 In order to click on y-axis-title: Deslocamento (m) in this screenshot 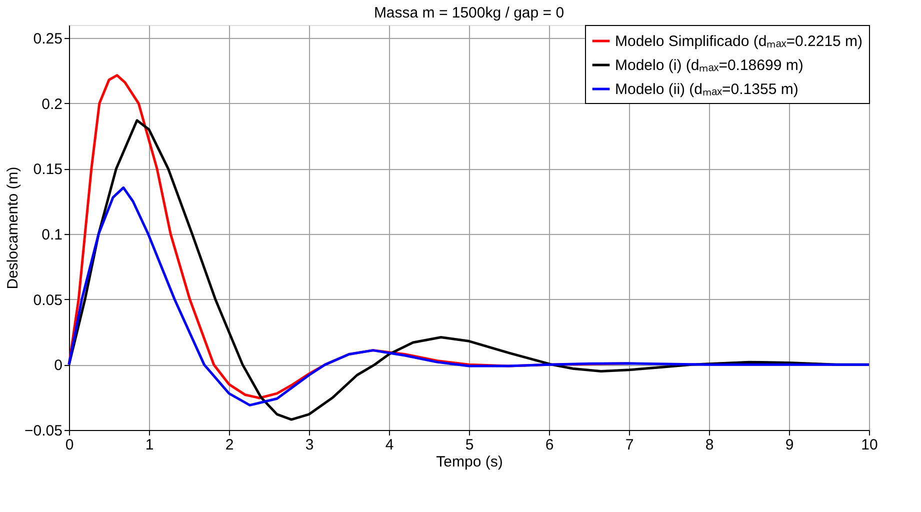, I will do `click(13, 228)`.